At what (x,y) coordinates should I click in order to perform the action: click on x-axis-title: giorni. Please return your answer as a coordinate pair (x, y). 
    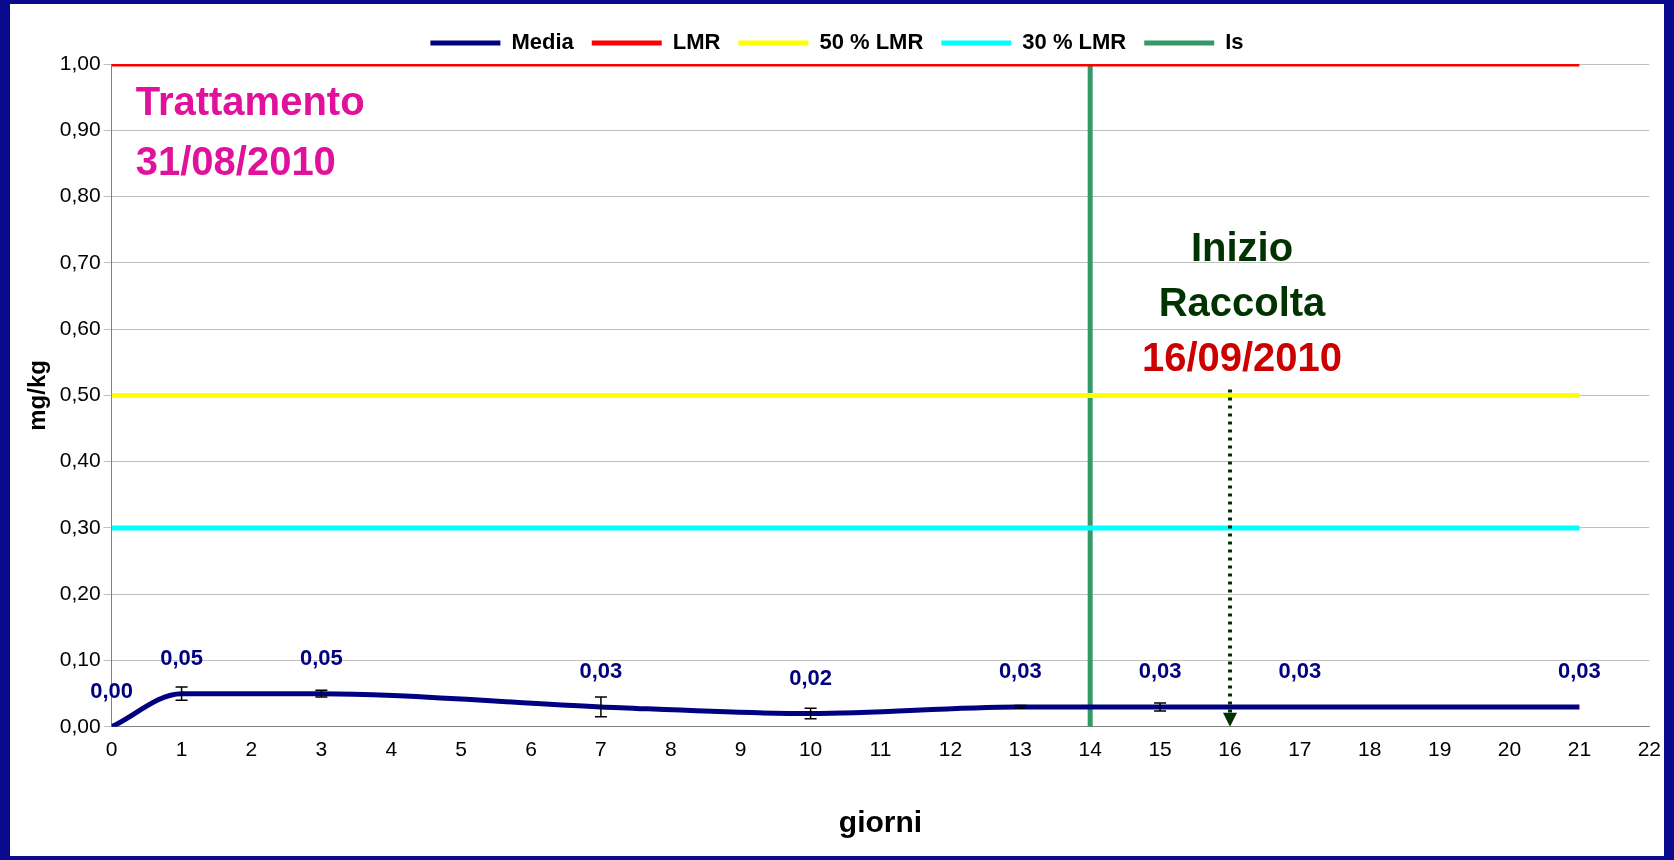
    Looking at the image, I should click on (880, 822).